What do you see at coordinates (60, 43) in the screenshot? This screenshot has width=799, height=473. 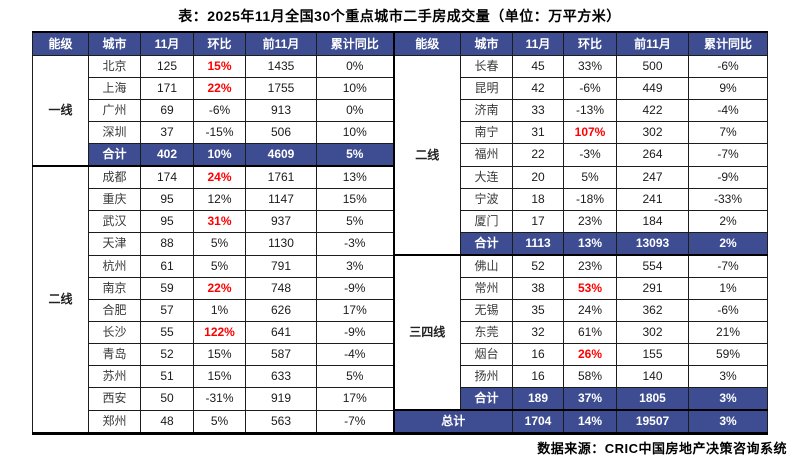 I see `header-tier: 能级` at bounding box center [60, 43].